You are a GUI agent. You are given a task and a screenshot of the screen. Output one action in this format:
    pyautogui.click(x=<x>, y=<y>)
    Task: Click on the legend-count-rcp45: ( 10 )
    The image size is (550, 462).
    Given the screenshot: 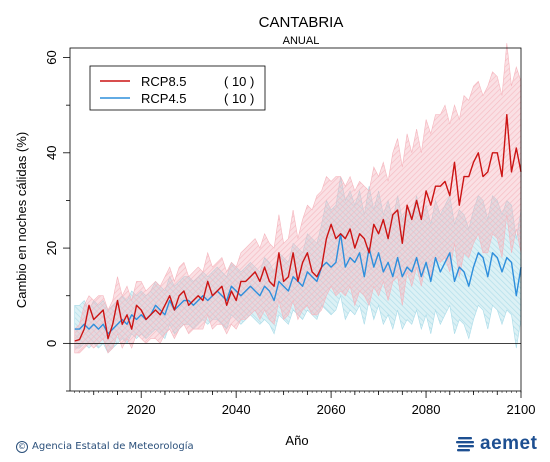 What is the action you would take?
    pyautogui.click(x=239, y=98)
    